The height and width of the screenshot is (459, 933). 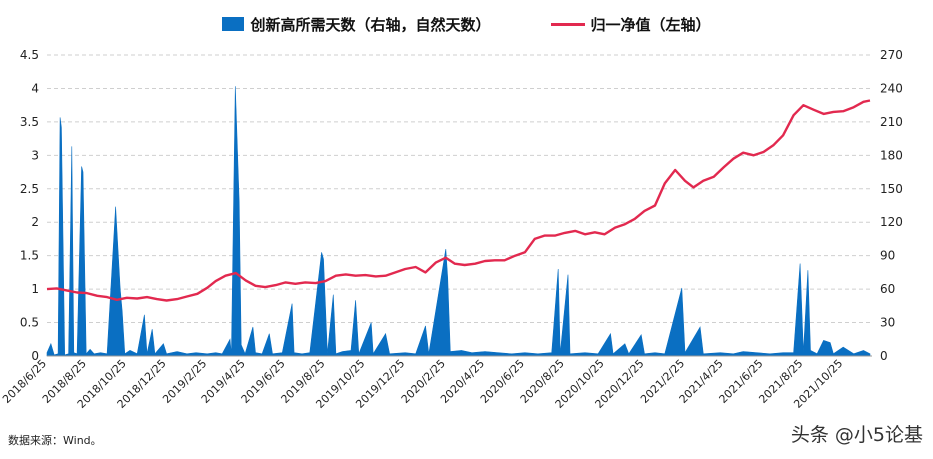 I want to click on left-tick-label: 2.5, so click(x=29, y=189).